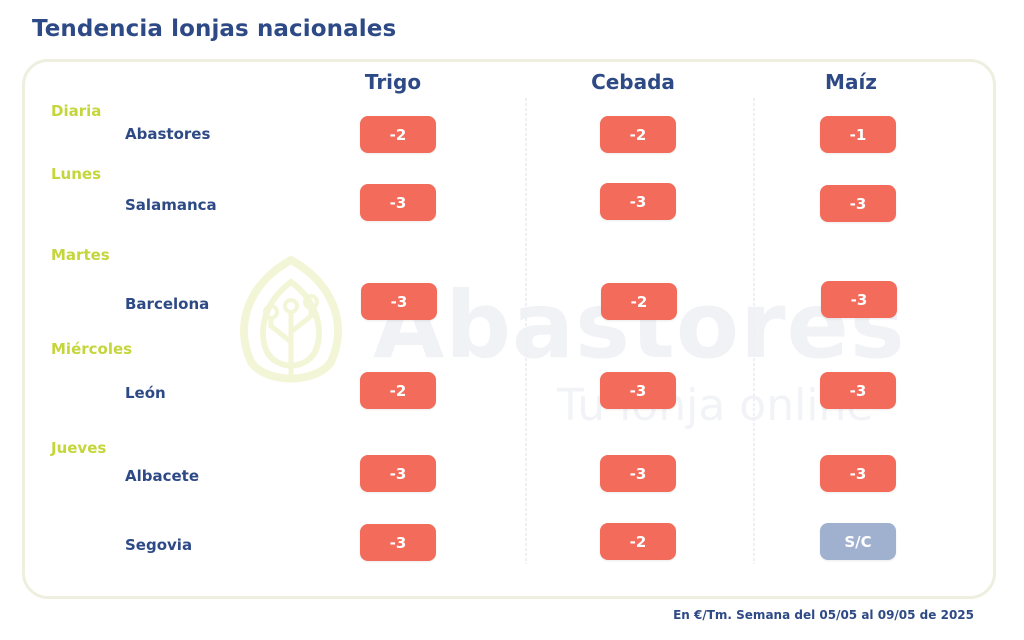  I want to click on value-badge: -1, so click(858, 134).